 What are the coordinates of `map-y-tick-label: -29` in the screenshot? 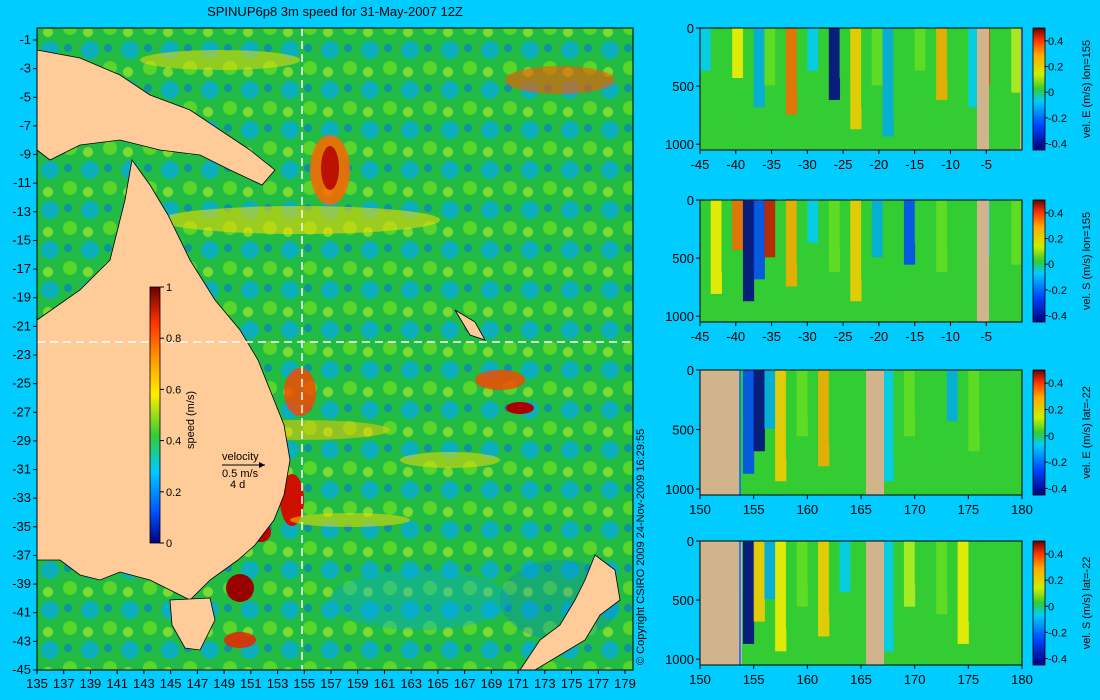 It's located at (21, 440).